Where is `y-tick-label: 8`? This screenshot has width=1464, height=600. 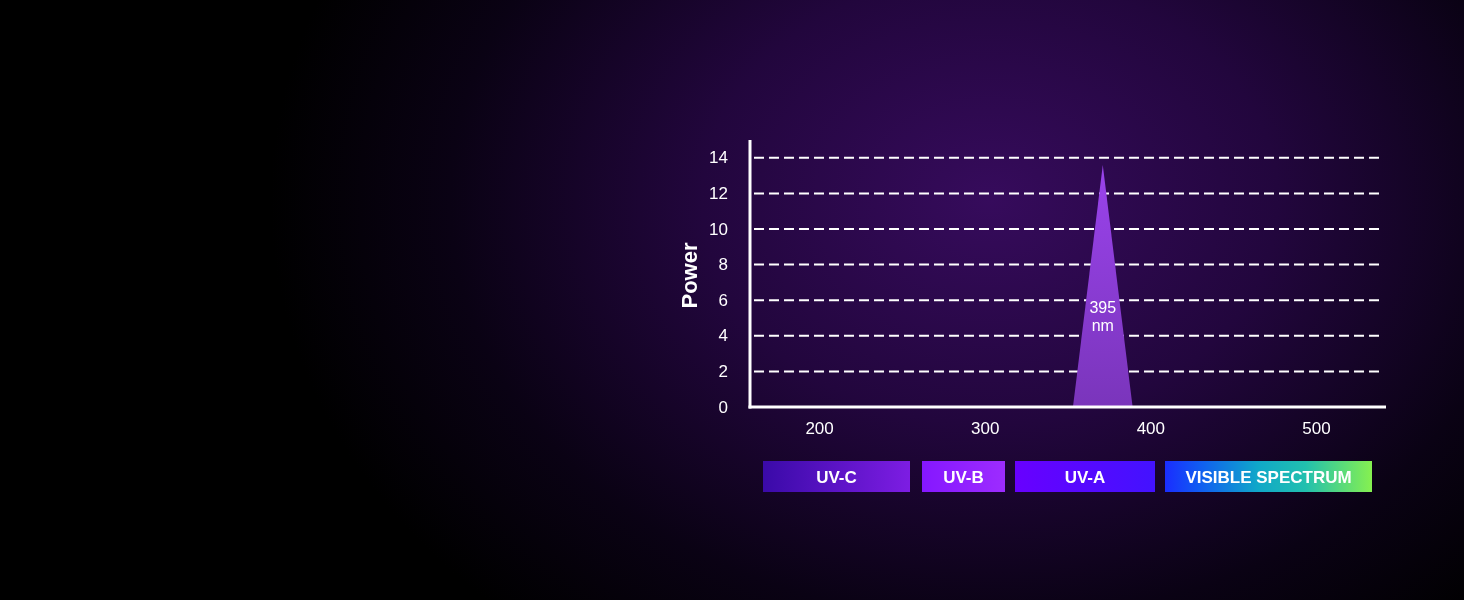 y-tick-label: 8 is located at coordinates (723, 265).